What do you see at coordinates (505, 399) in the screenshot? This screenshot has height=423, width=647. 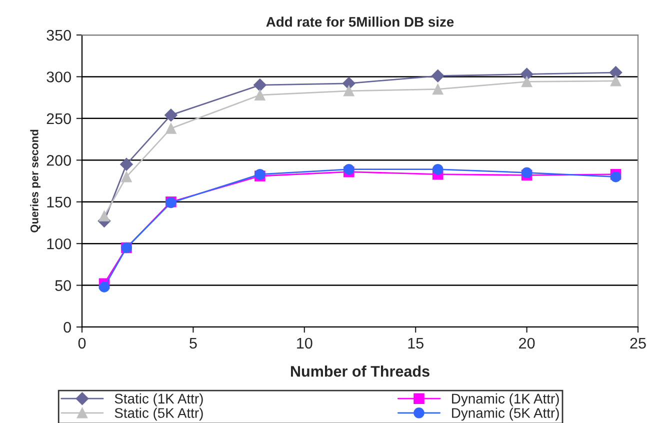 I see `legend-label: Dynamic (1K Attr)` at bounding box center [505, 399].